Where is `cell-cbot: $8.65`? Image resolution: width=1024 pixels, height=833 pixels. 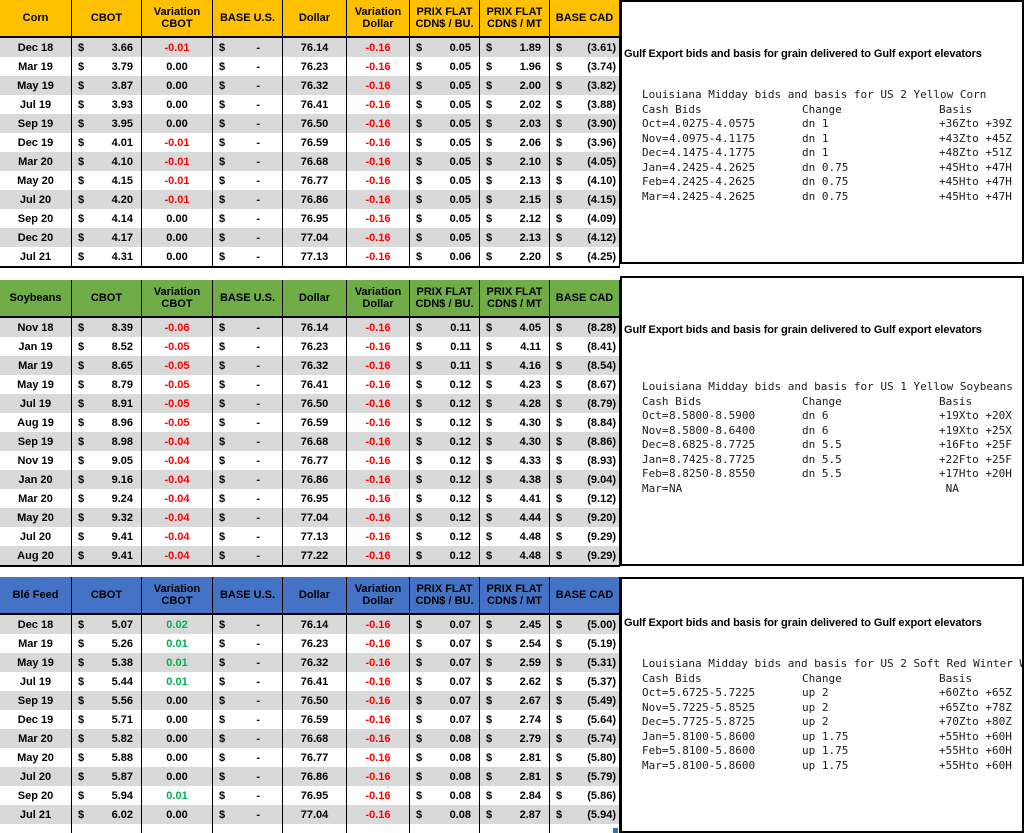
cell-cbot: $8.65 is located at coordinates (107, 365).